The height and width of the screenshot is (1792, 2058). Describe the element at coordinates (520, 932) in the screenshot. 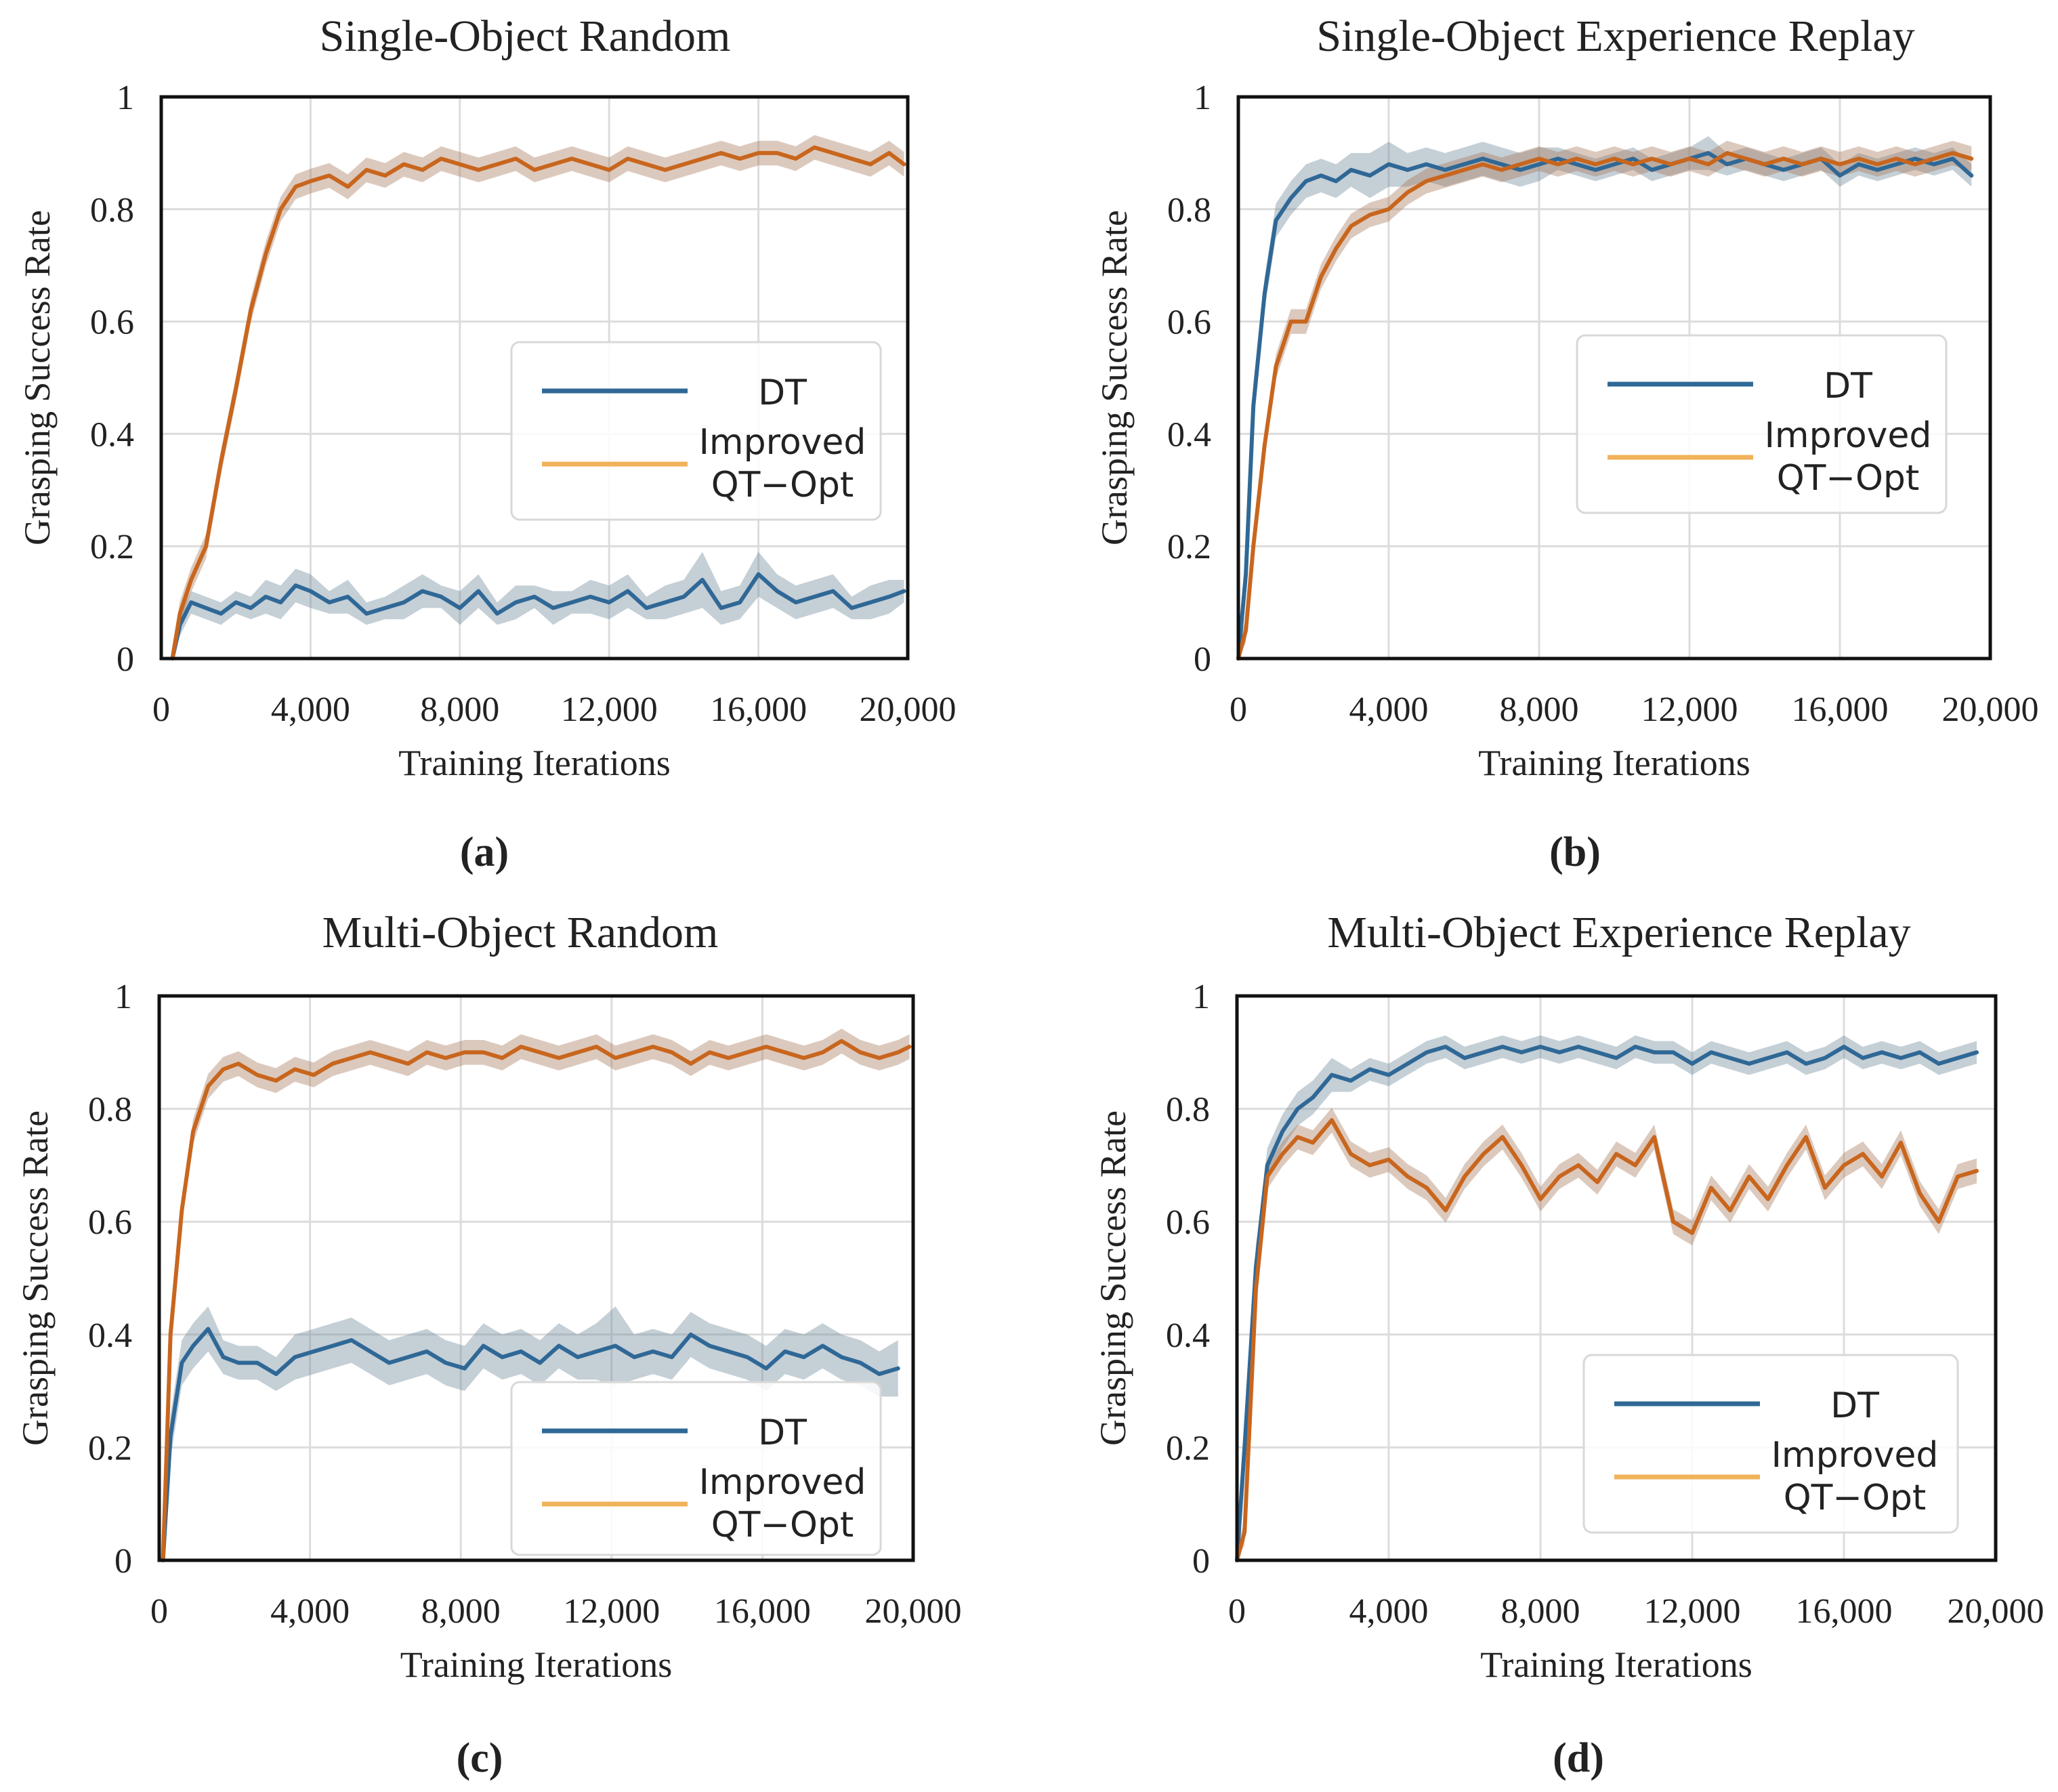

I see `chart-title: Multi-Object Random` at that location.